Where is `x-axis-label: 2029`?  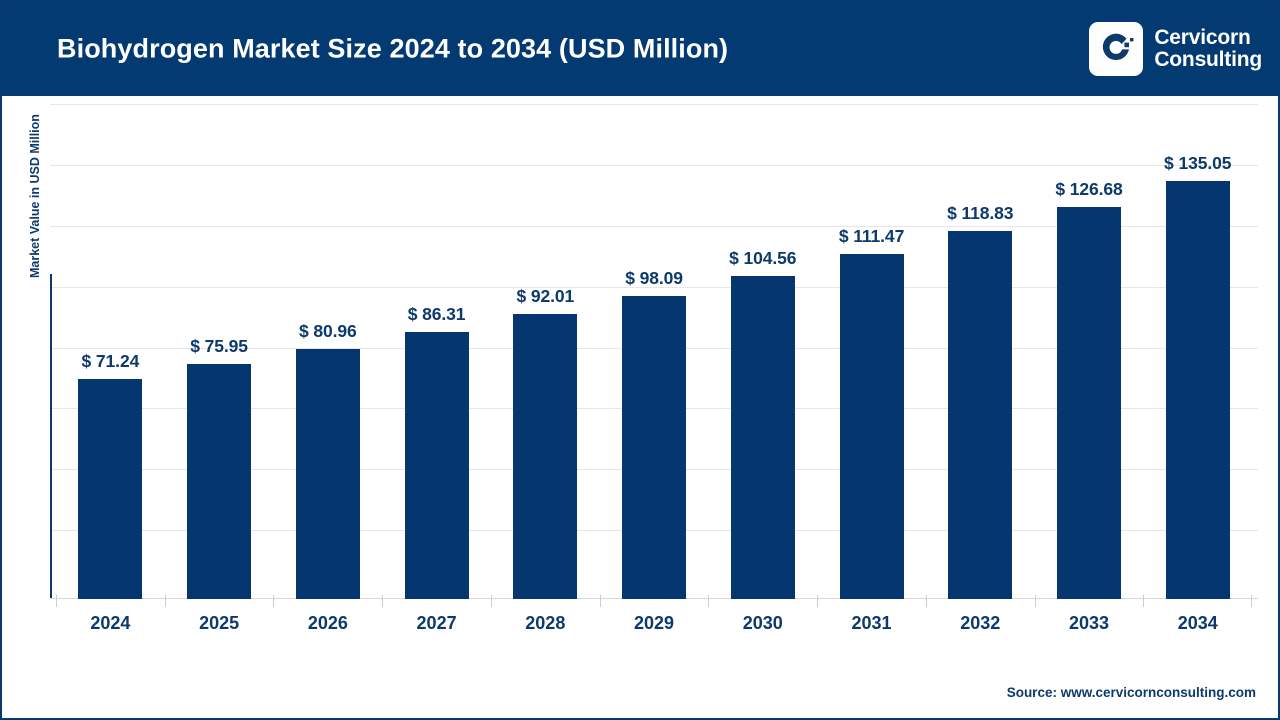 x-axis-label: 2029 is located at coordinates (654, 623).